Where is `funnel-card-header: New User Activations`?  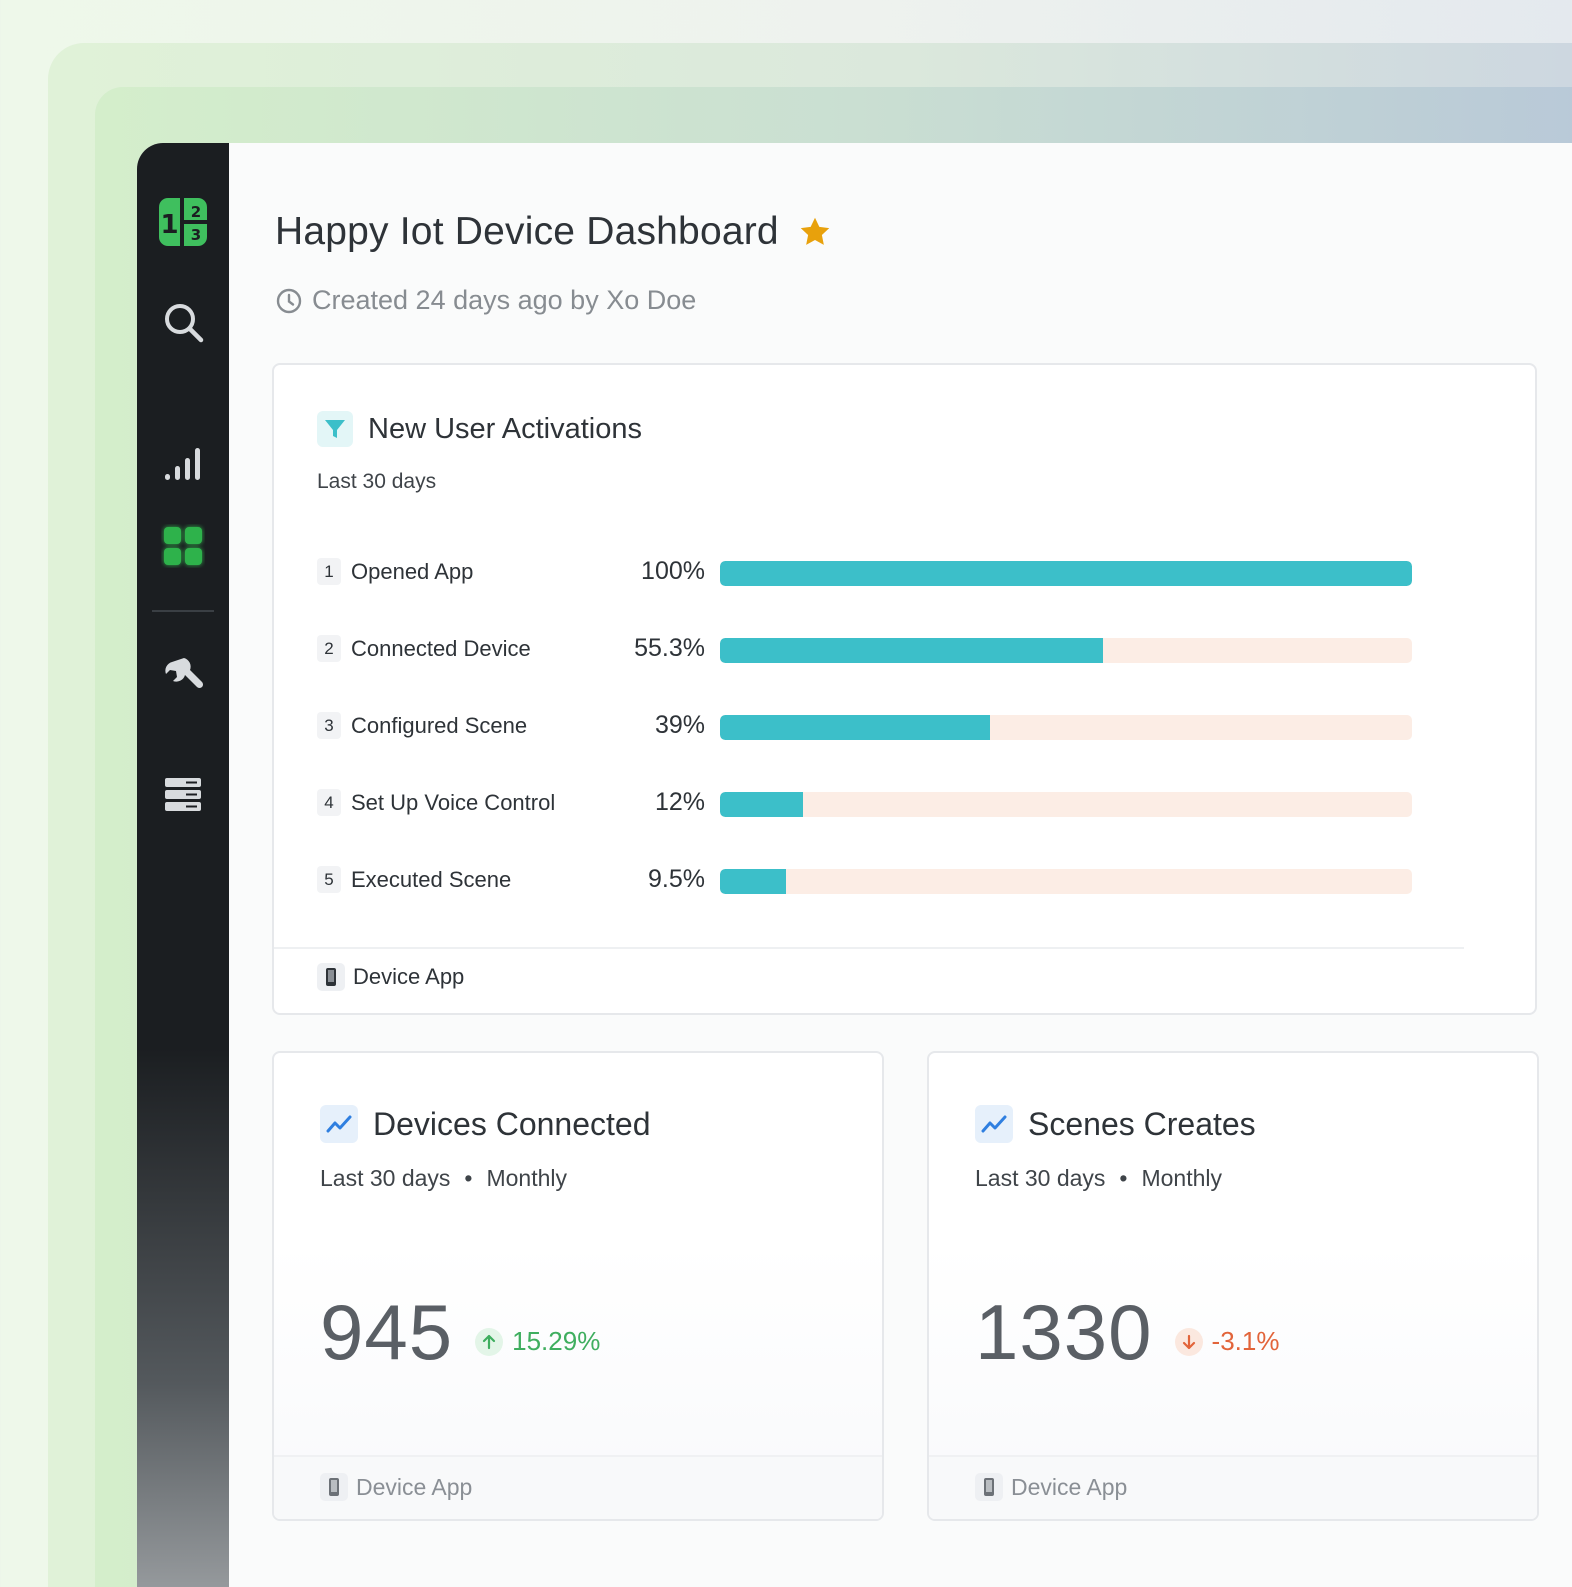
funnel-card-header: New User Activations is located at coordinates (479, 429).